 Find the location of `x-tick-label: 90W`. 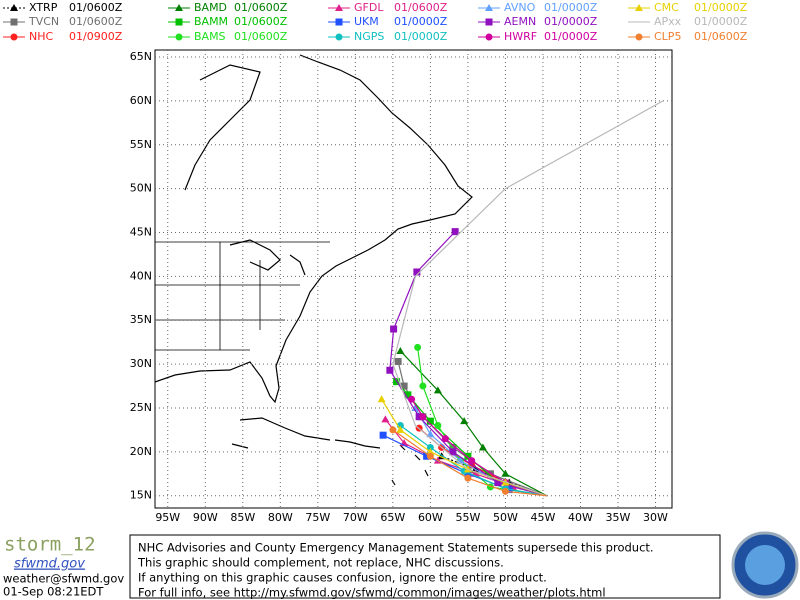

x-tick-label: 90W is located at coordinates (205, 517).